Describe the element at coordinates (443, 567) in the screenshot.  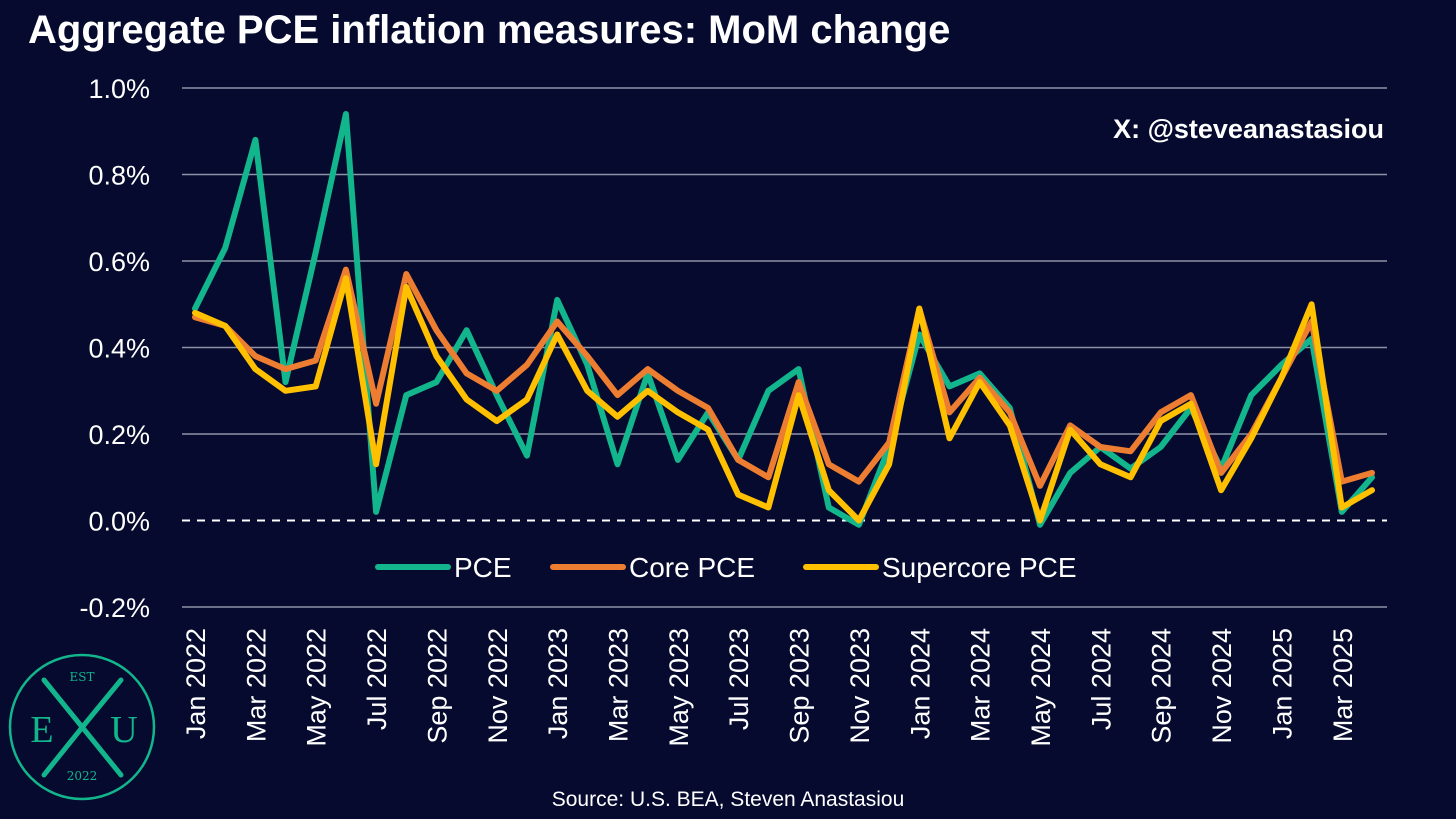
I see `legend-item-pce: PCE` at that location.